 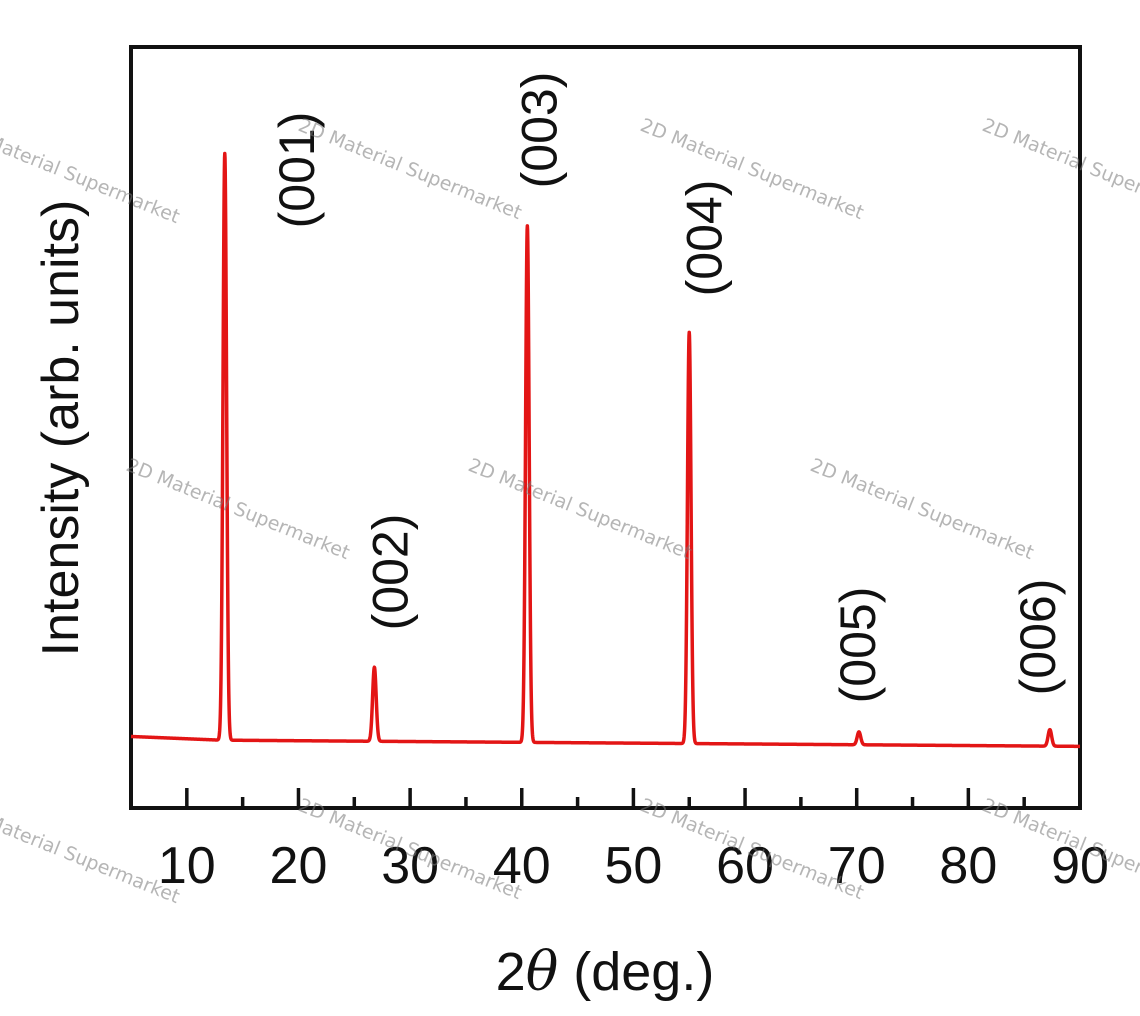 What do you see at coordinates (968, 866) in the screenshot?
I see `x-tick-label: 80` at bounding box center [968, 866].